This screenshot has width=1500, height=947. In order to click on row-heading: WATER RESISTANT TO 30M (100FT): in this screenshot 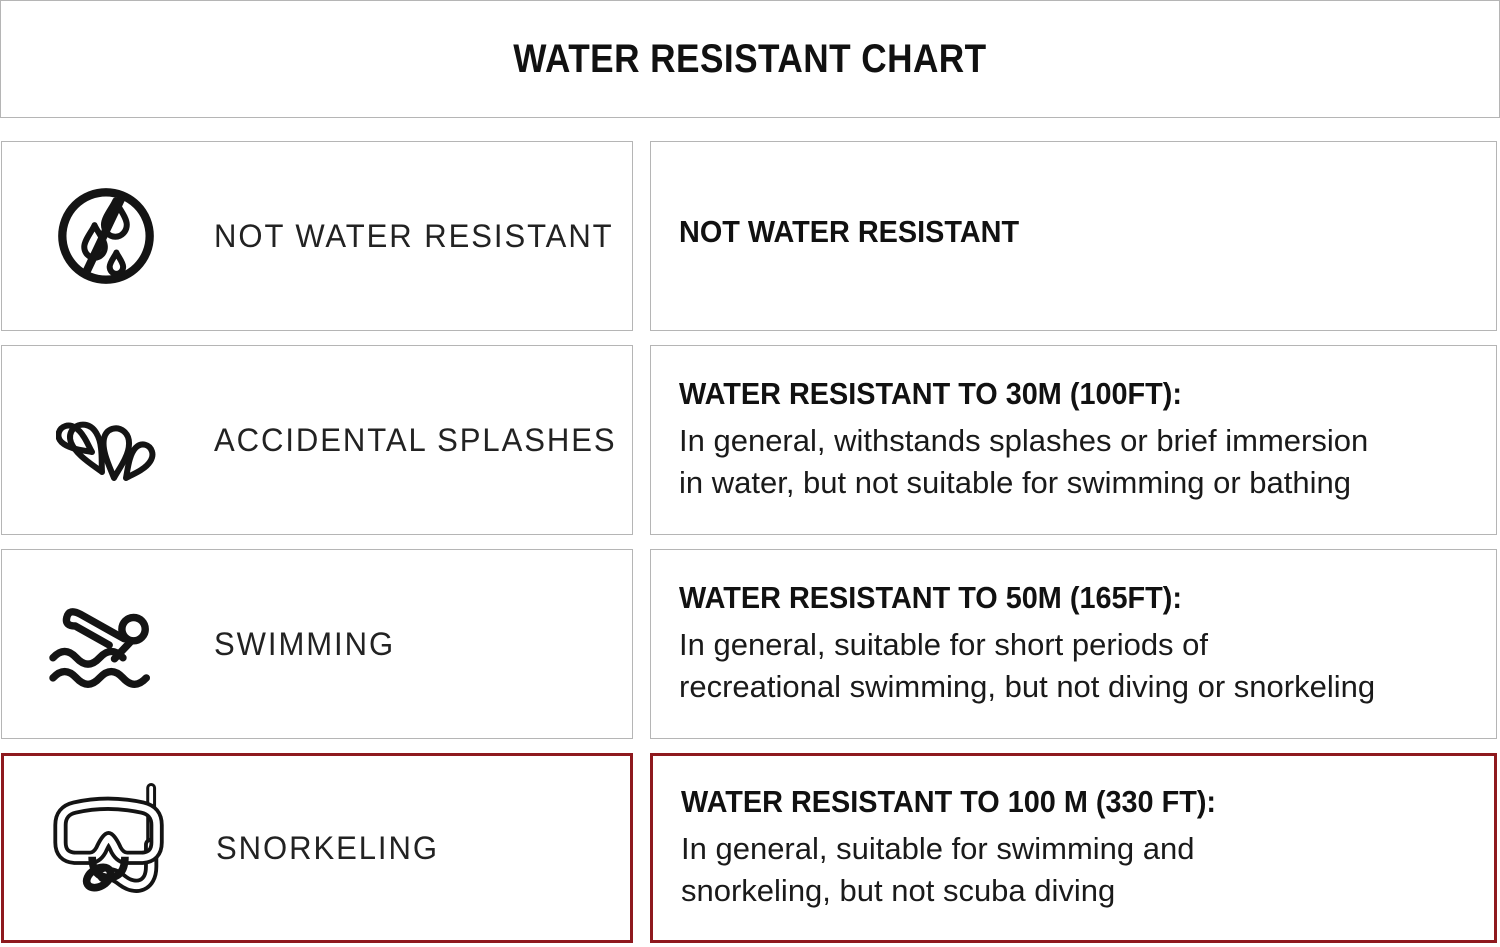, I will do `click(930, 393)`.